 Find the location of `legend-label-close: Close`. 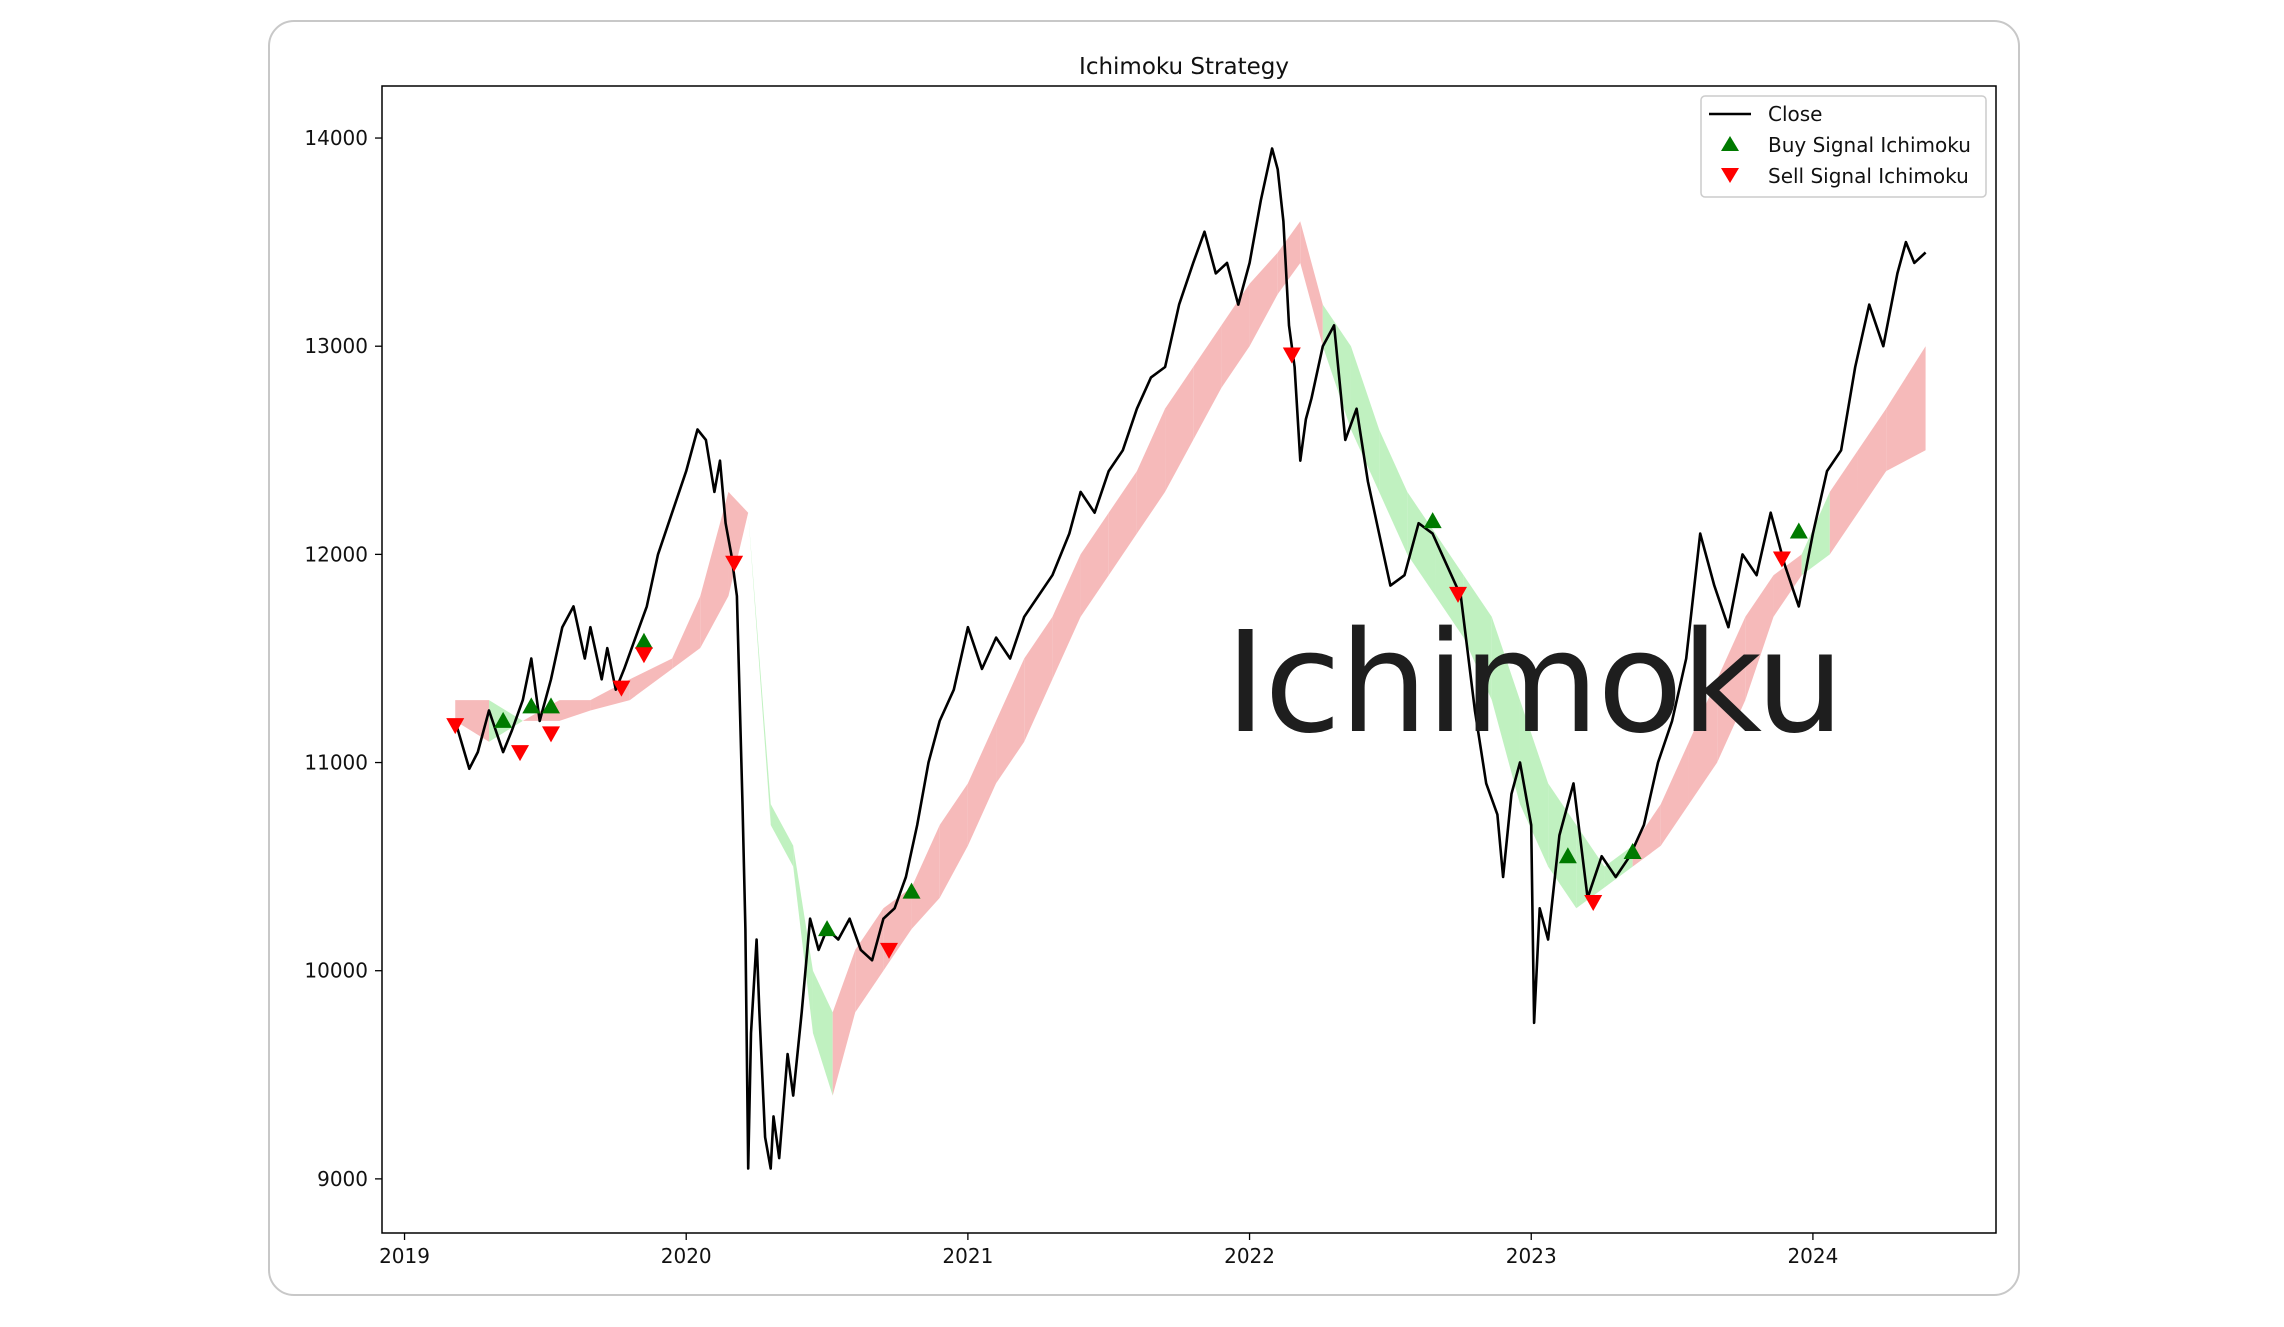

legend-label-close: Close is located at coordinates (1795, 114).